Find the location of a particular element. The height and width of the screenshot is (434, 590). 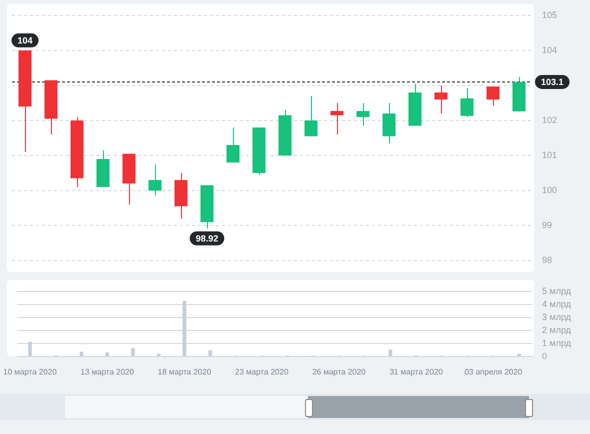

y-tick-label: 104 is located at coordinates (550, 49).